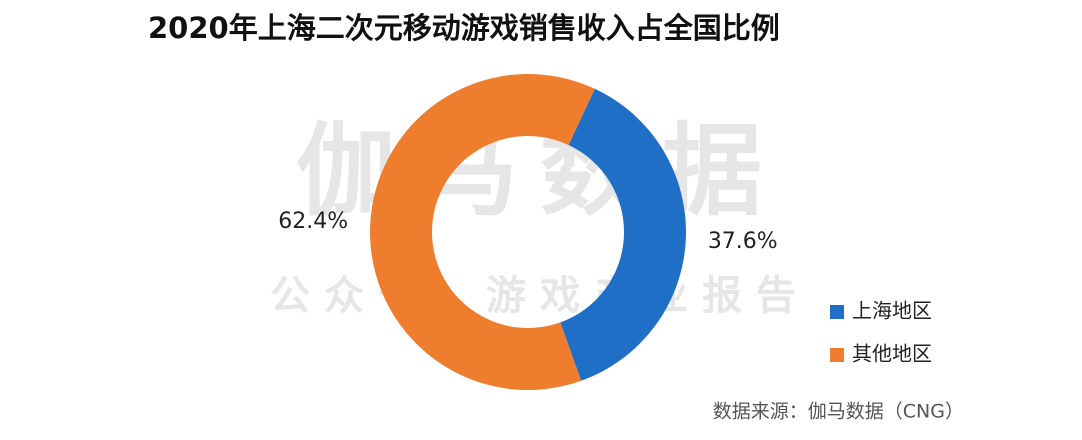 The image size is (1082, 440). I want to click on source-note: 数据来源：伽马数据（CNG）, so click(838, 412).